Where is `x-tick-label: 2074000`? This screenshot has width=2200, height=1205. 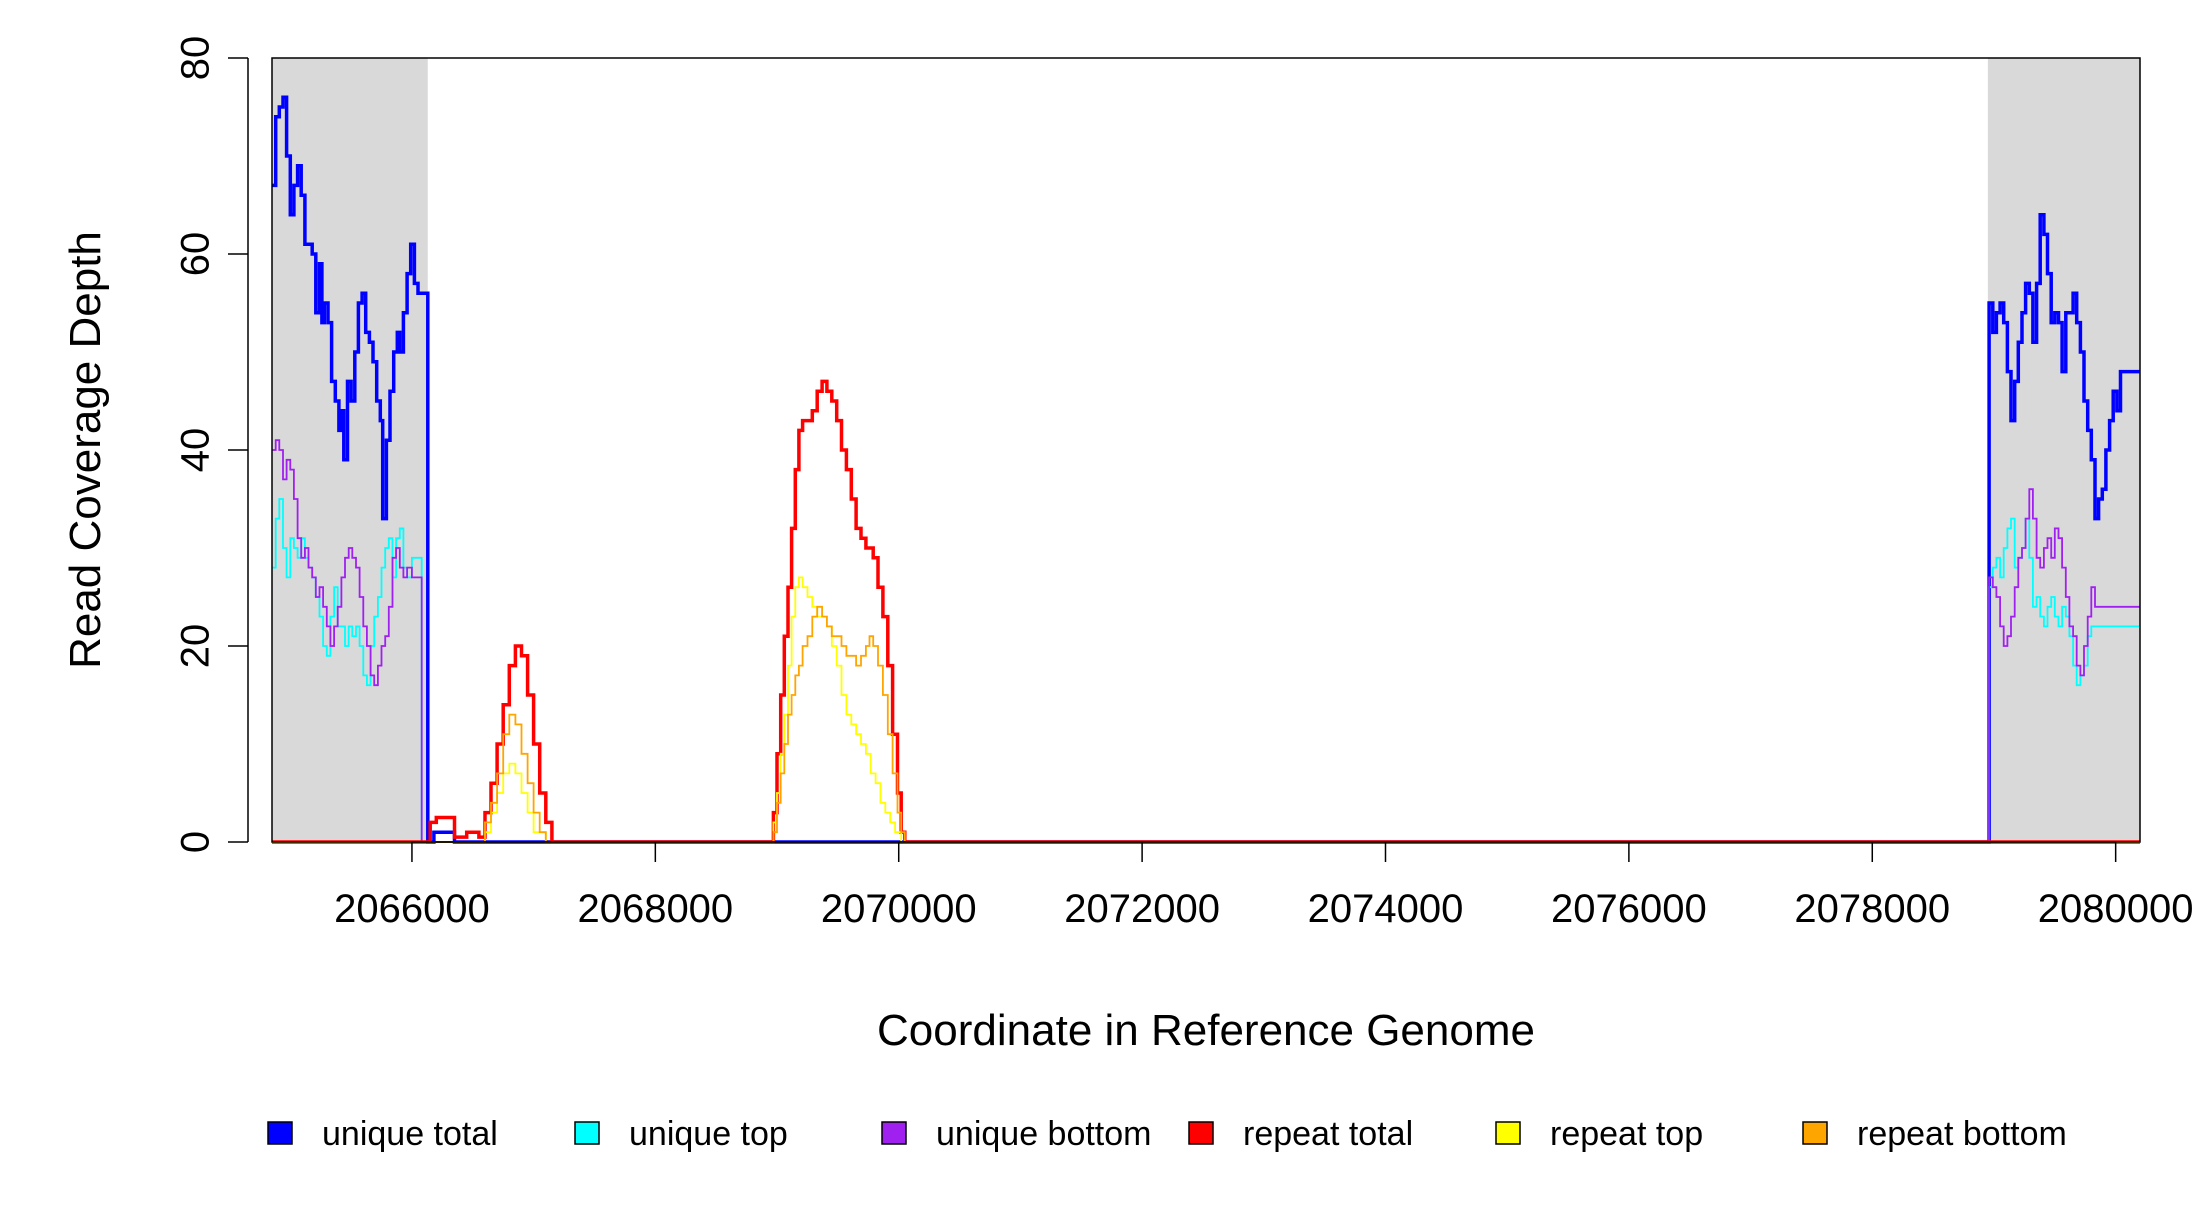 x-tick-label: 2074000 is located at coordinates (1386, 909).